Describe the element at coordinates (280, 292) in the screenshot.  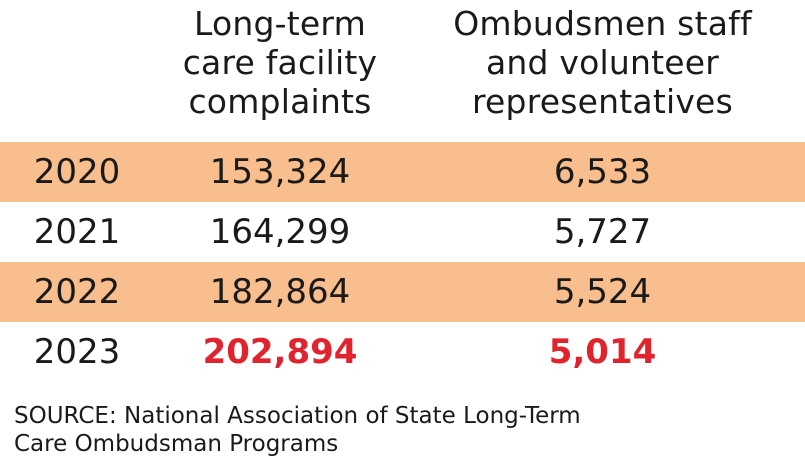
I see `complaints-cell: 182,864` at that location.